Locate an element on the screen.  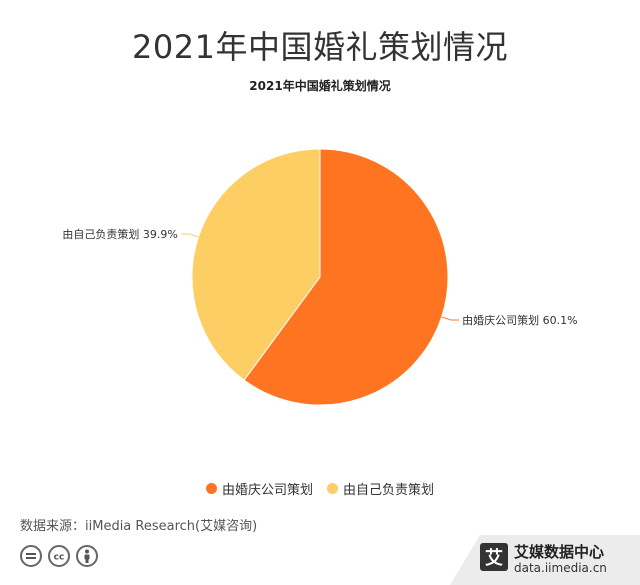
equals-icon is located at coordinates (31, 556).